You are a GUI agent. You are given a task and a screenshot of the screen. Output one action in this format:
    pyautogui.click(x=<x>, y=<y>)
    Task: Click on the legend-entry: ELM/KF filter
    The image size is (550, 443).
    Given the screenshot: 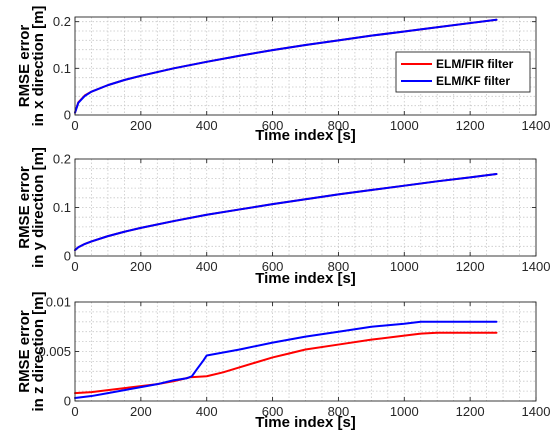 What is the action you would take?
    pyautogui.click(x=473, y=81)
    